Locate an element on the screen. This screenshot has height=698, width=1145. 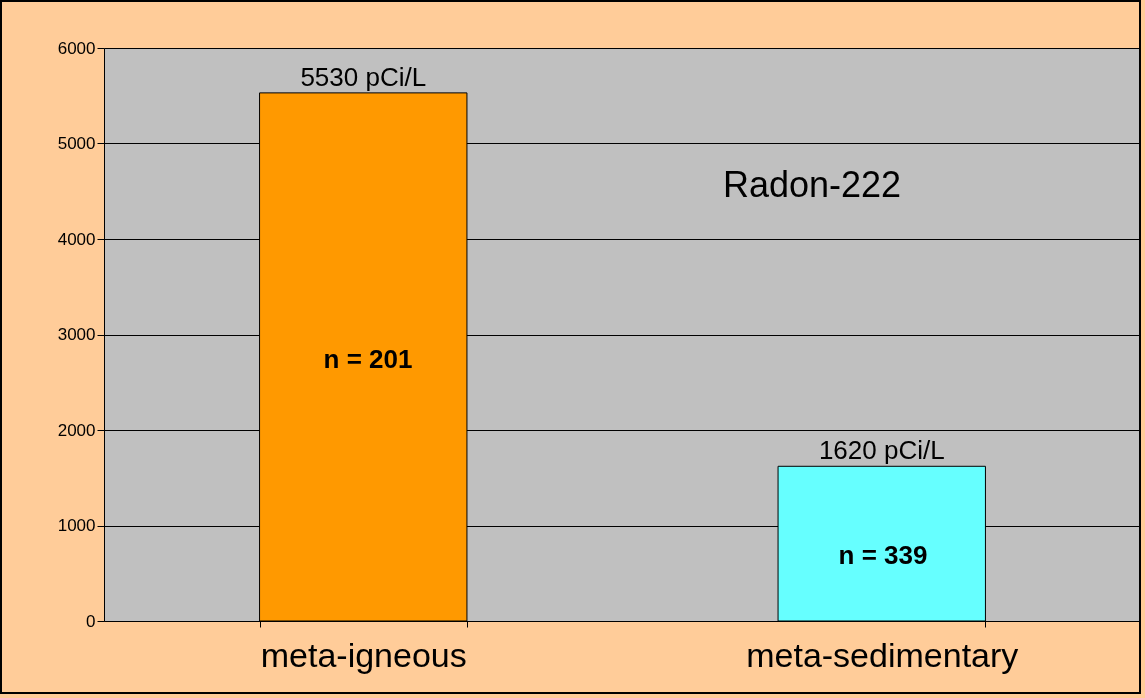
y-tick-label: 3000 is located at coordinates (76, 334).